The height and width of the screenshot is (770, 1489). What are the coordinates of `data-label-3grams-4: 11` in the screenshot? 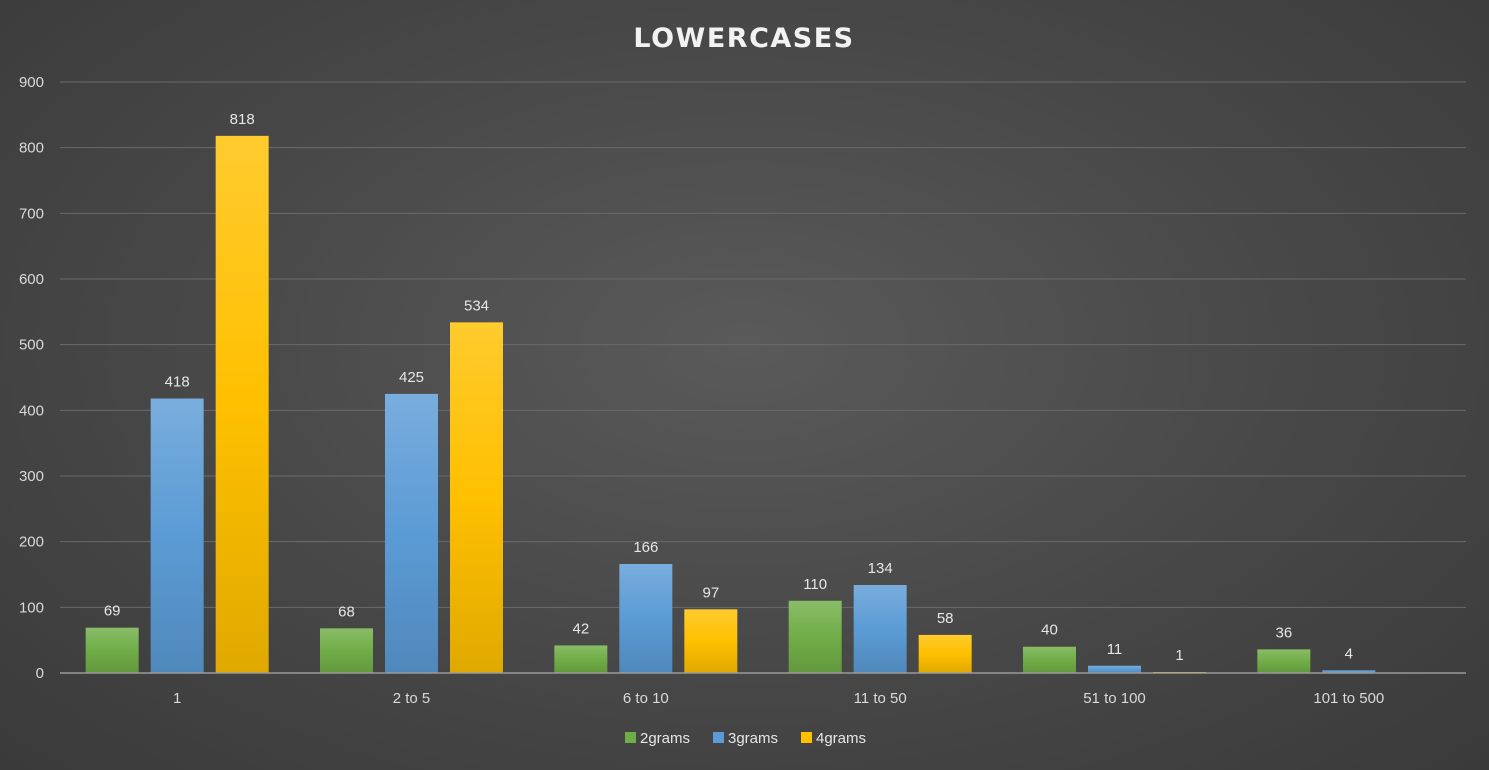 It's located at (1115, 649).